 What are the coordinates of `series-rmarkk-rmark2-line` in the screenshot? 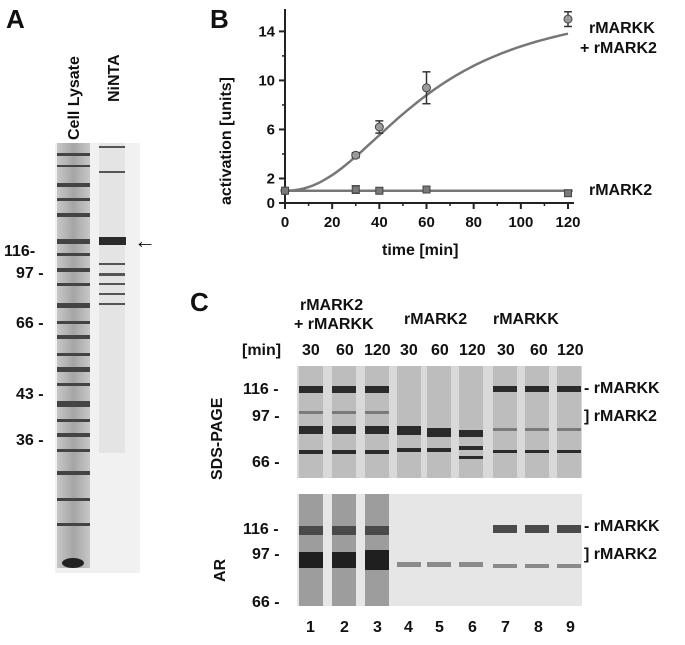 It's located at (426, 112).